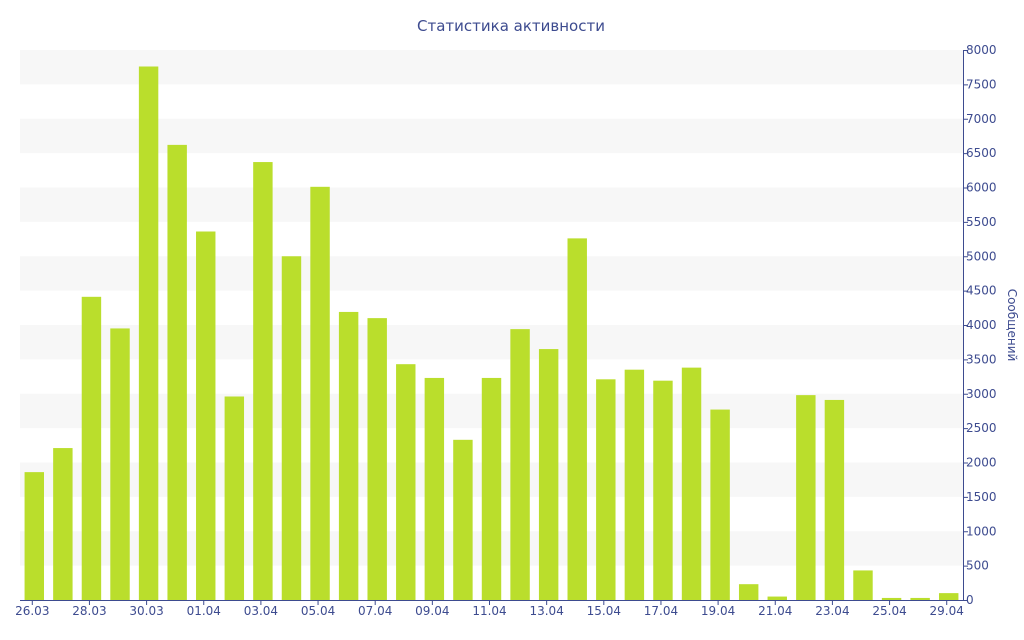 The image size is (1024, 640). Describe the element at coordinates (981, 497) in the screenshot. I see `y-tick-label: 1500` at that location.